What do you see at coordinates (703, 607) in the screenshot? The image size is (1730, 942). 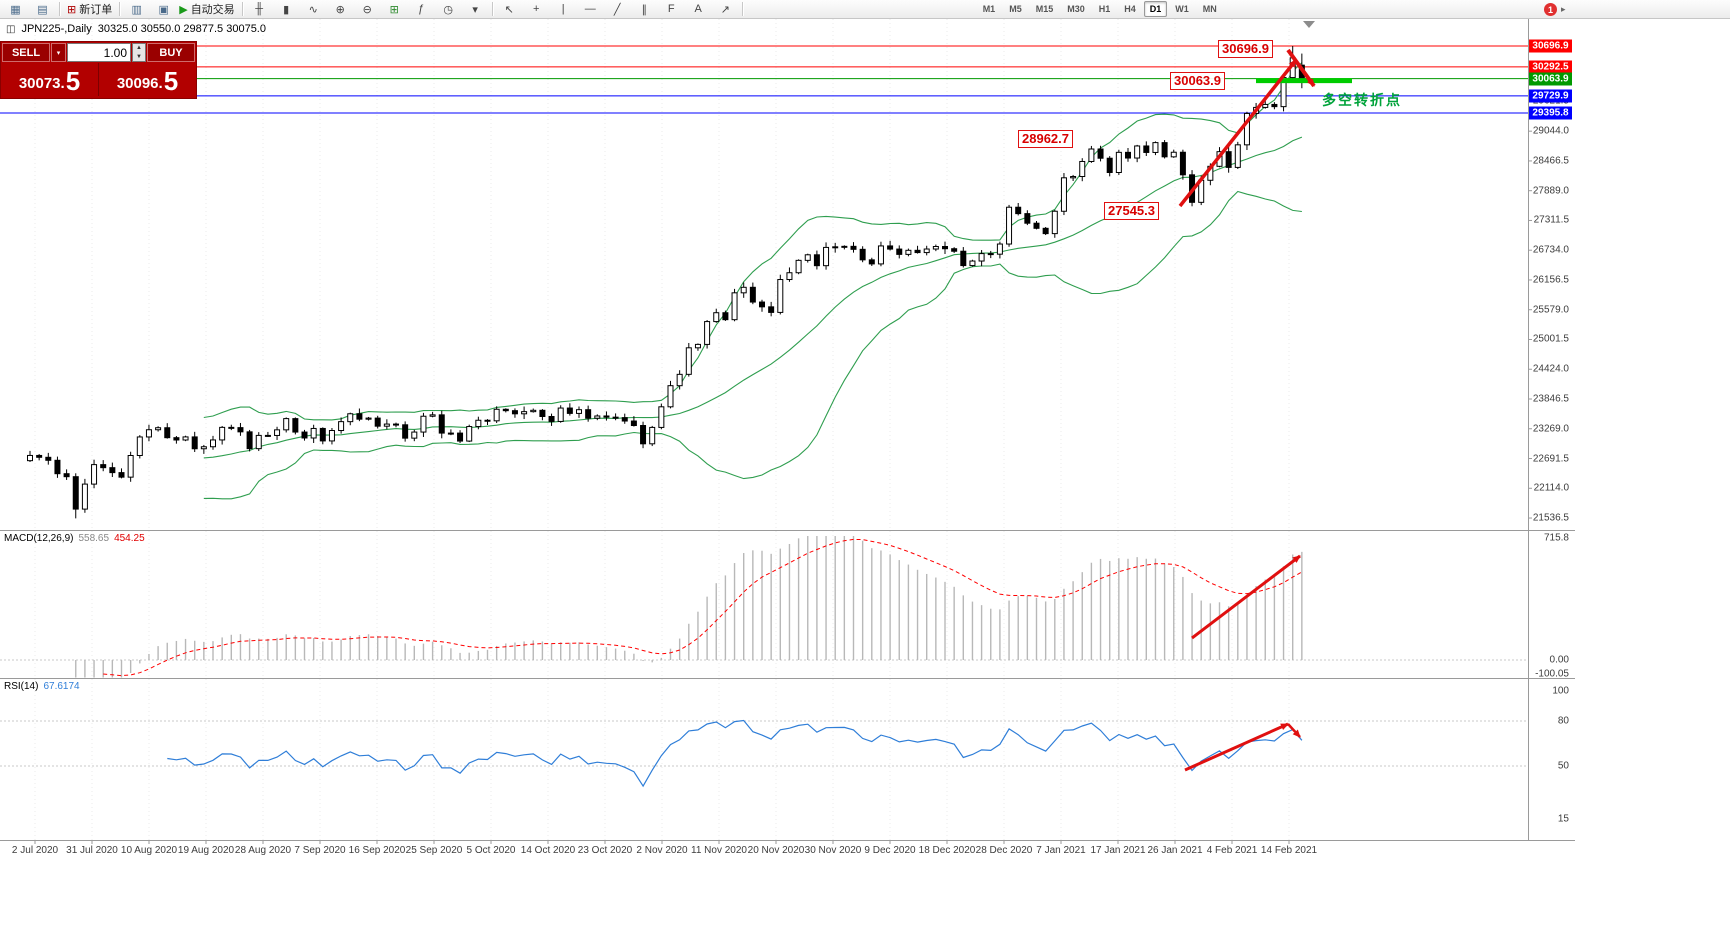 I see `macd-signal-line` at bounding box center [703, 607].